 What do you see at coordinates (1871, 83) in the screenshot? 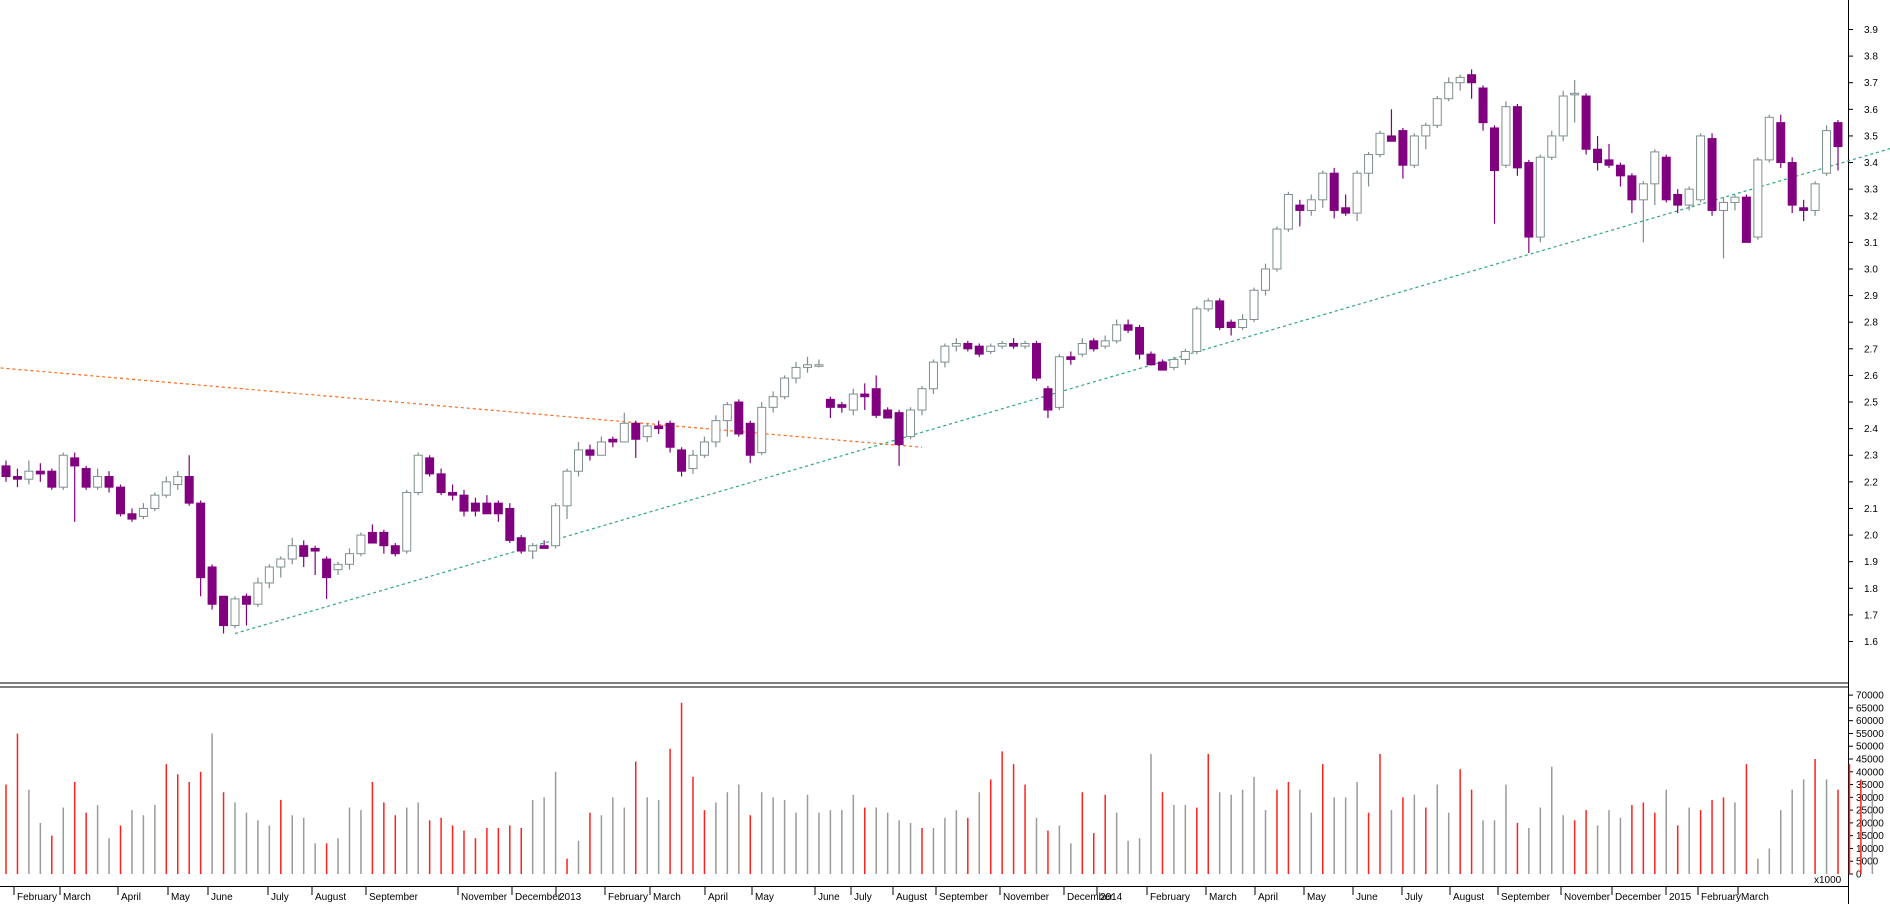
I see `price-tick-label: 3.7` at bounding box center [1871, 83].